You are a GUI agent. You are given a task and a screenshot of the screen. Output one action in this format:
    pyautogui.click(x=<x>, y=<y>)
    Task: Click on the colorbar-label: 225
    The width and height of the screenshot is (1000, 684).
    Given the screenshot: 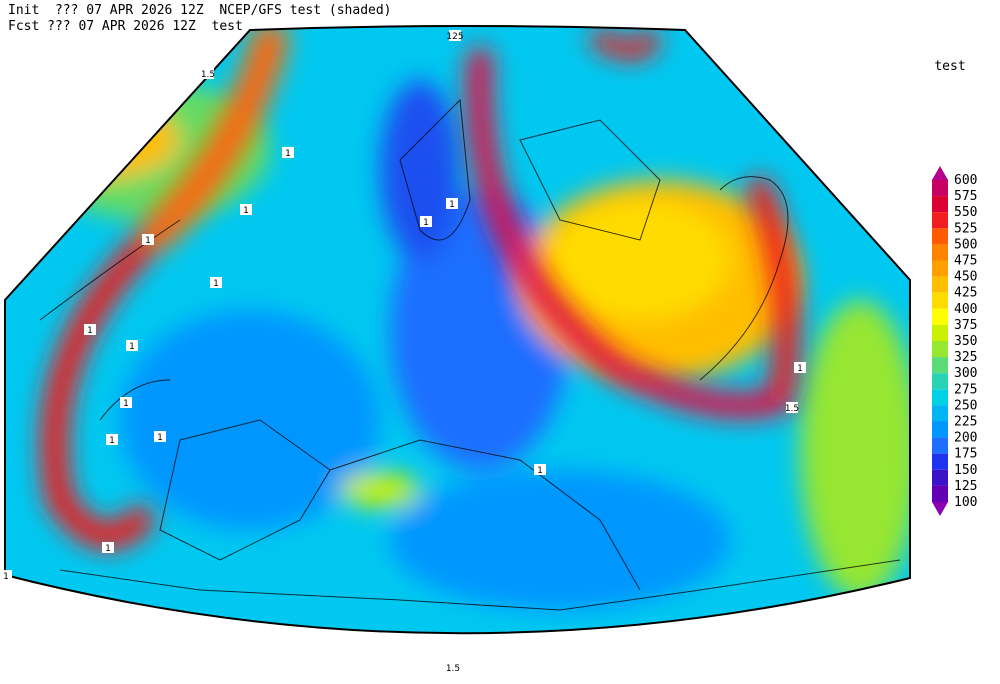 What is the action you would take?
    pyautogui.click(x=965, y=422)
    